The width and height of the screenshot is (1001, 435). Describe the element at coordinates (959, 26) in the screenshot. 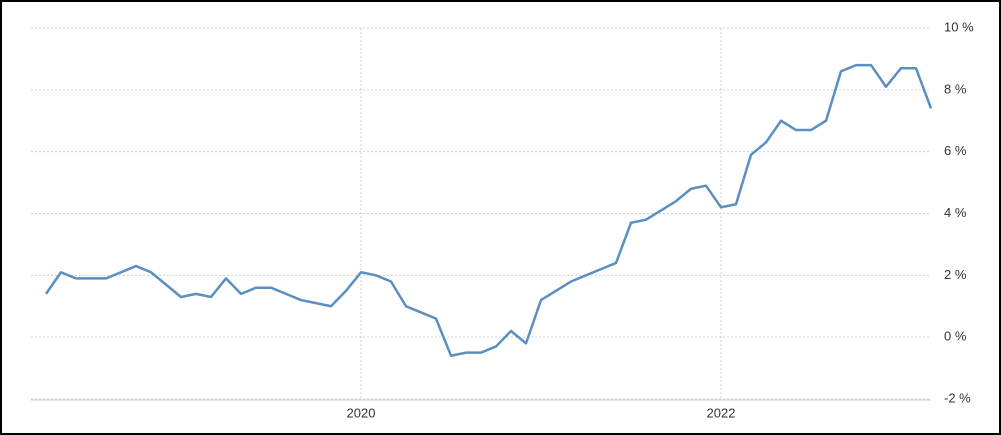

I see `y-tick-label: 10 %` at that location.